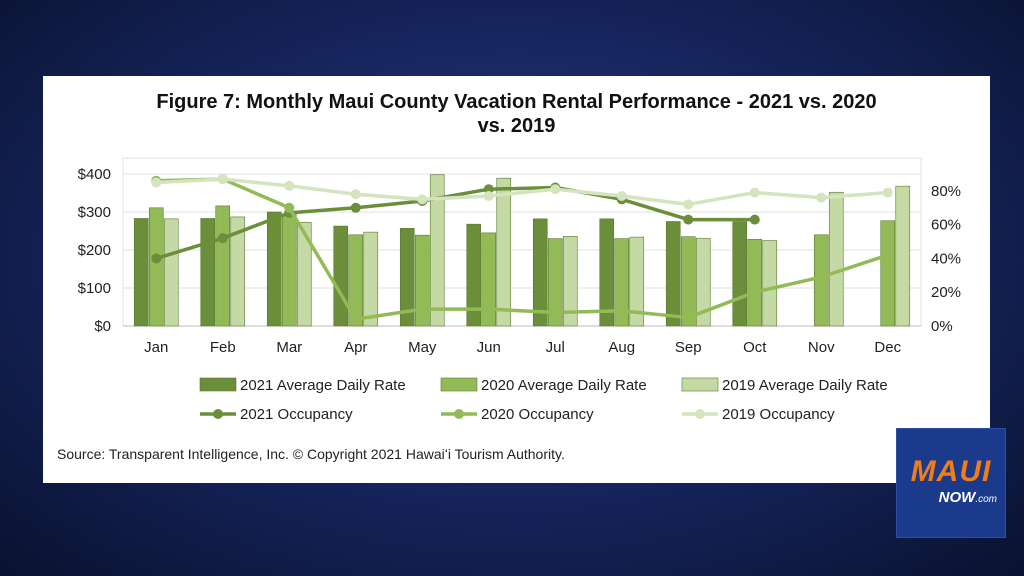 This screenshot has height=576, width=1024. What do you see at coordinates (422, 347) in the screenshot?
I see `x-tick-label: May` at bounding box center [422, 347].